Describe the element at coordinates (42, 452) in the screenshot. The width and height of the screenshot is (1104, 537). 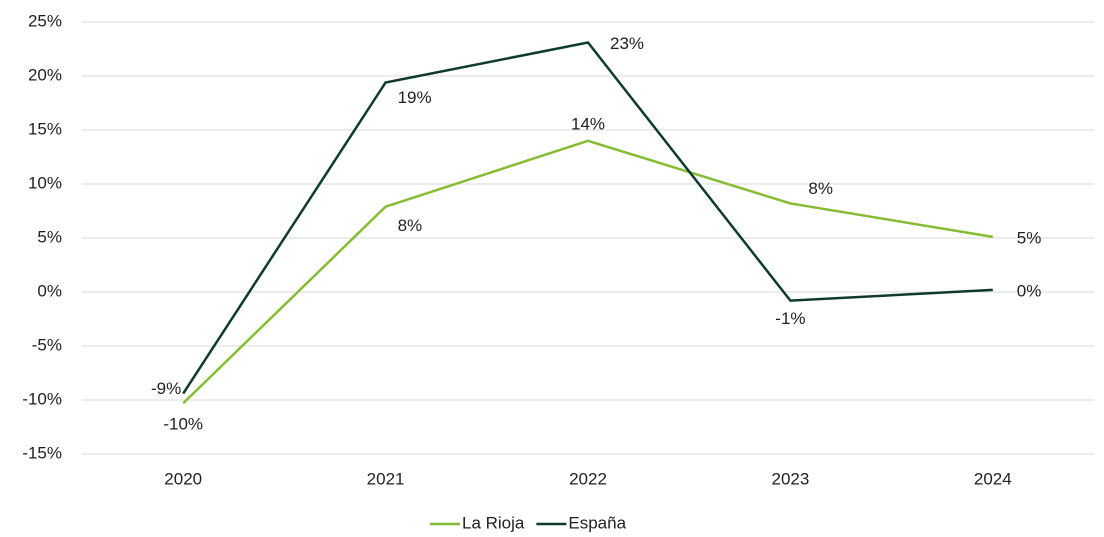
I see `y-tick-label: -15%` at that location.